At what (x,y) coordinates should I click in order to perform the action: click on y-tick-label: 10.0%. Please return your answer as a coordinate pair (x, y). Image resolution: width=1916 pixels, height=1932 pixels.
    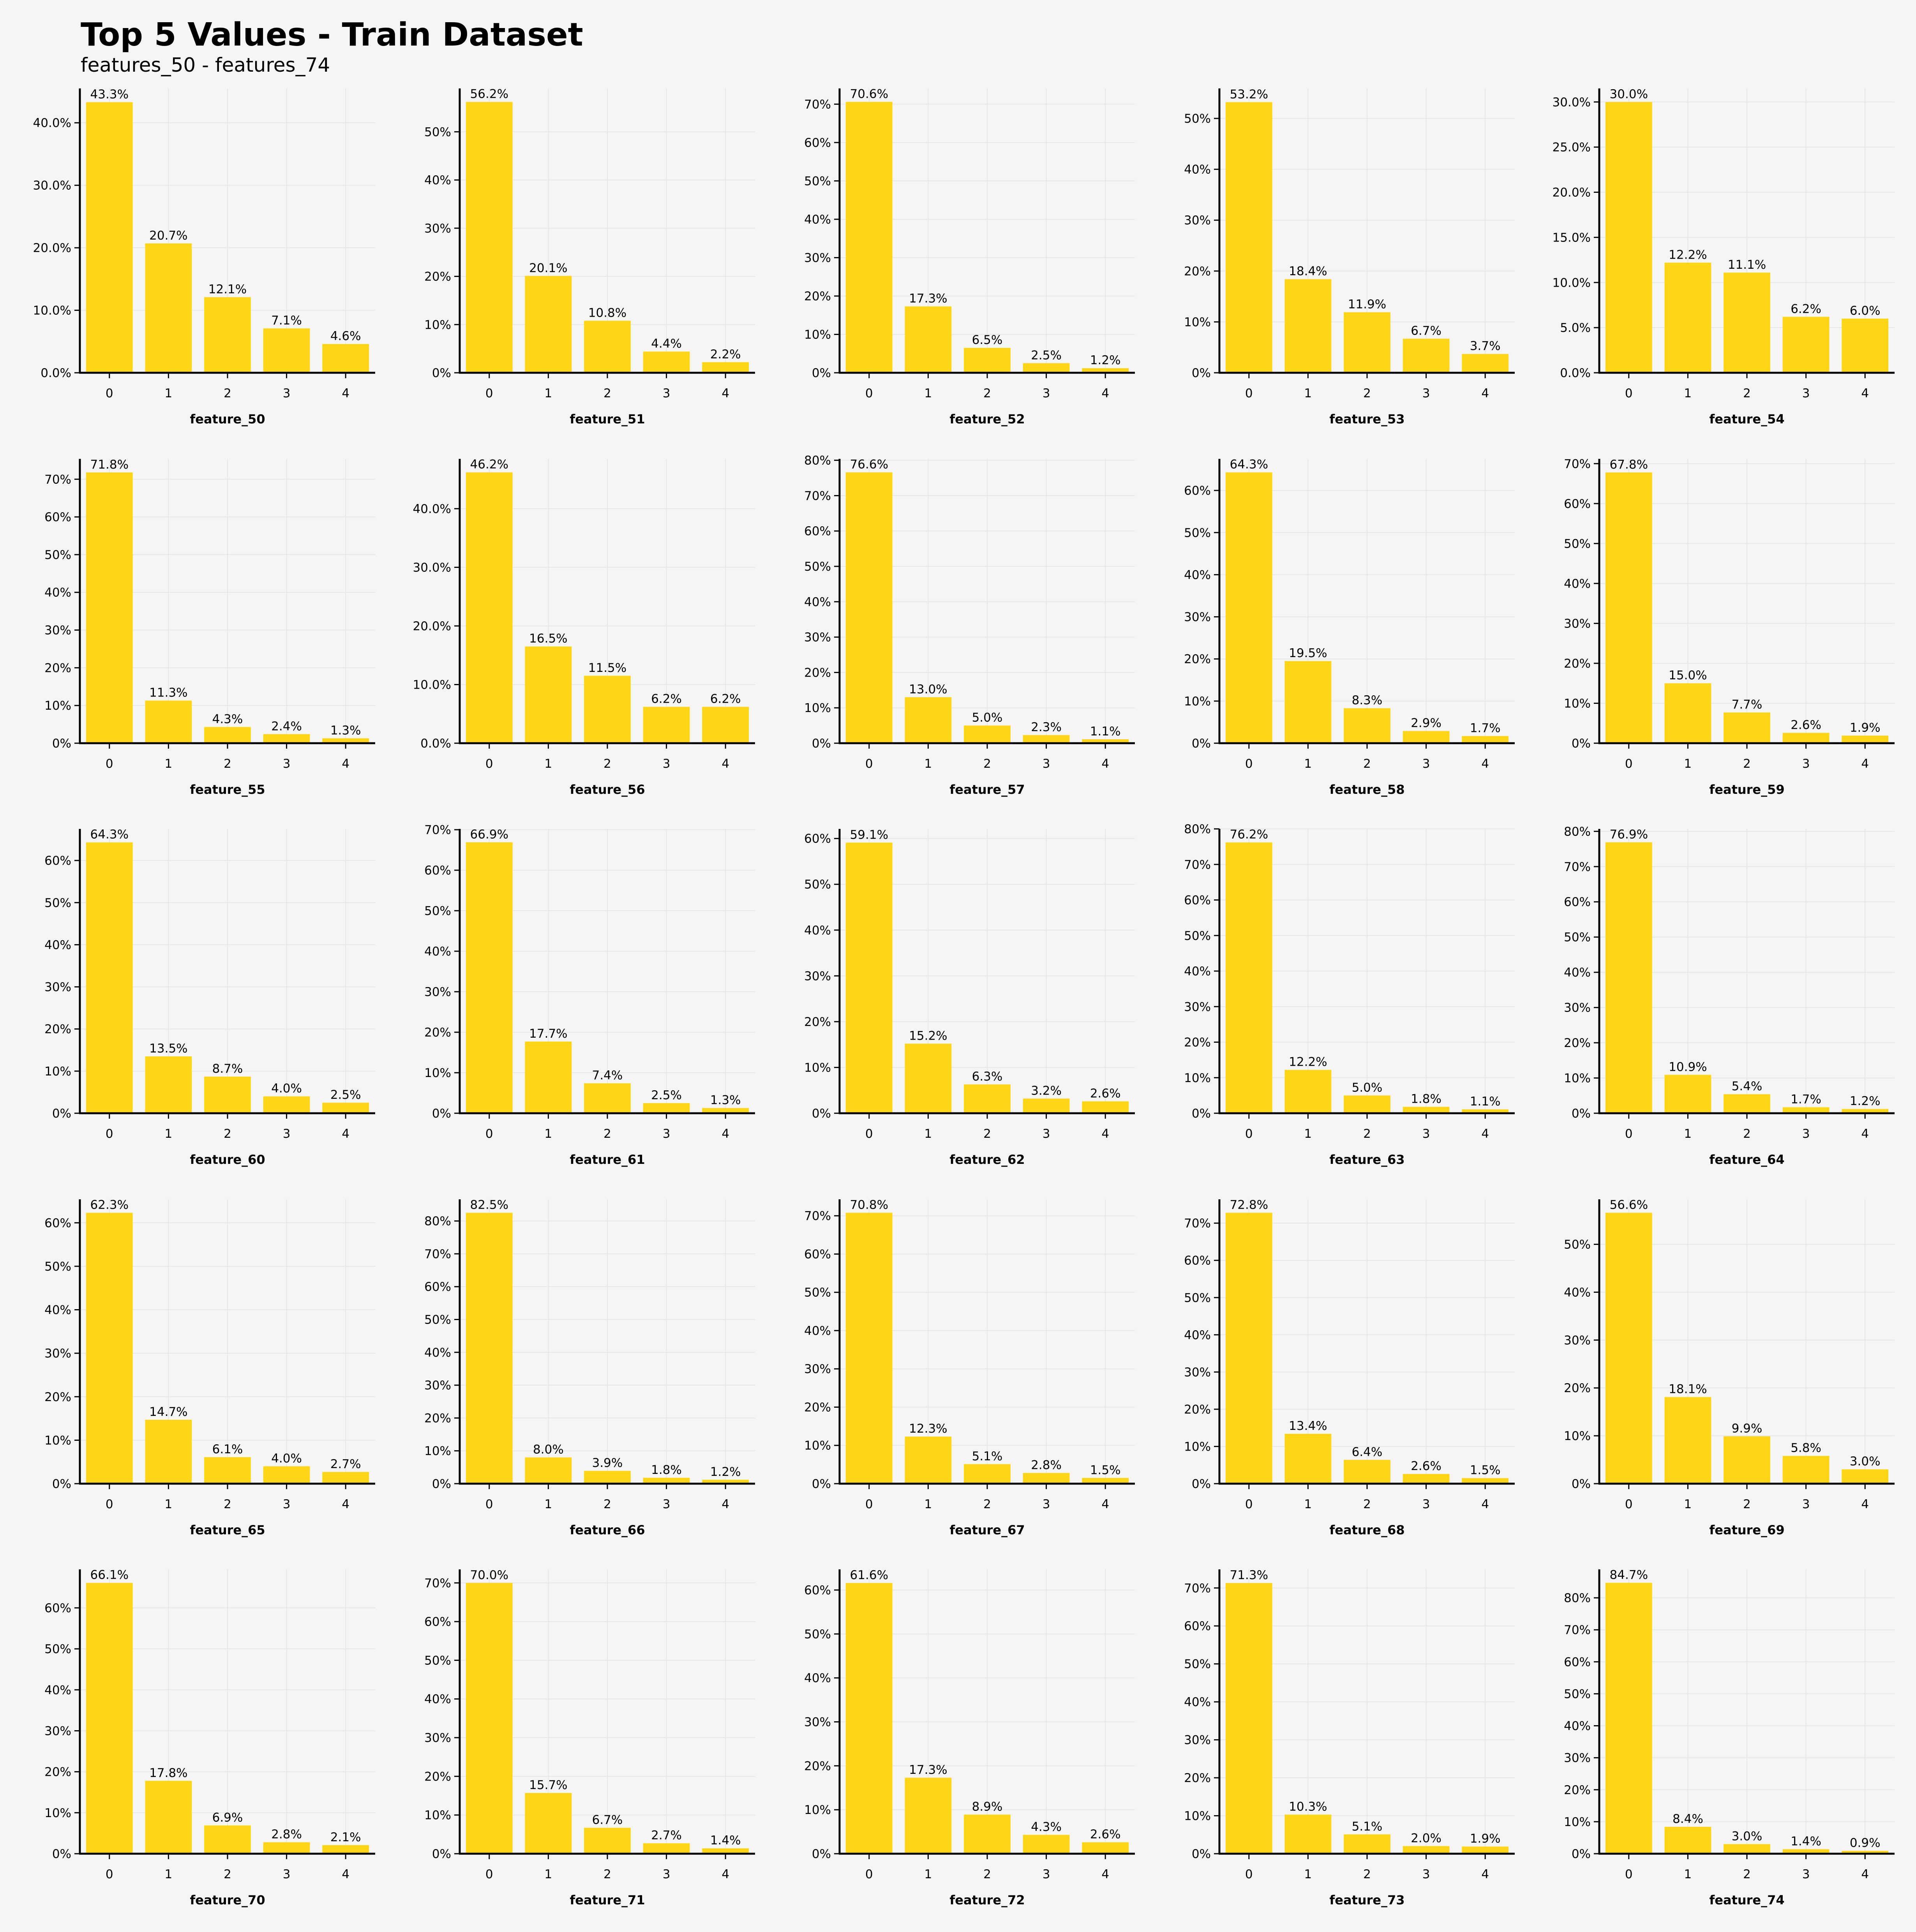
    Looking at the image, I should click on (432, 685).